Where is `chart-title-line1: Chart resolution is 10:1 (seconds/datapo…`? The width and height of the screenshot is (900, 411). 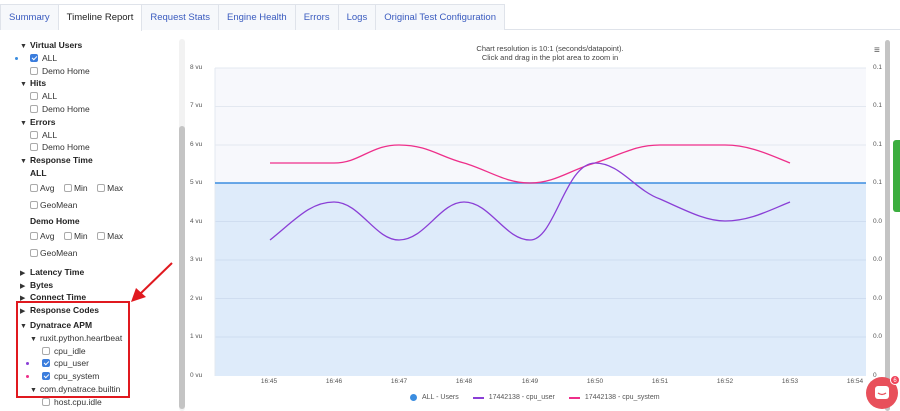
chart-title-line1: Chart resolution is 10:1 (seconds/datapo… is located at coordinates (550, 48).